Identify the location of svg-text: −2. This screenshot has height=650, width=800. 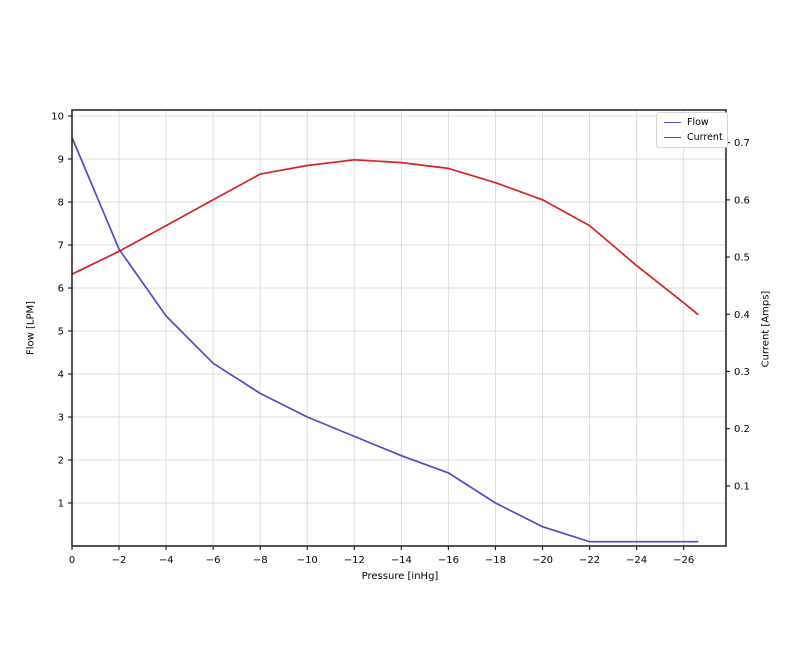
(119, 560).